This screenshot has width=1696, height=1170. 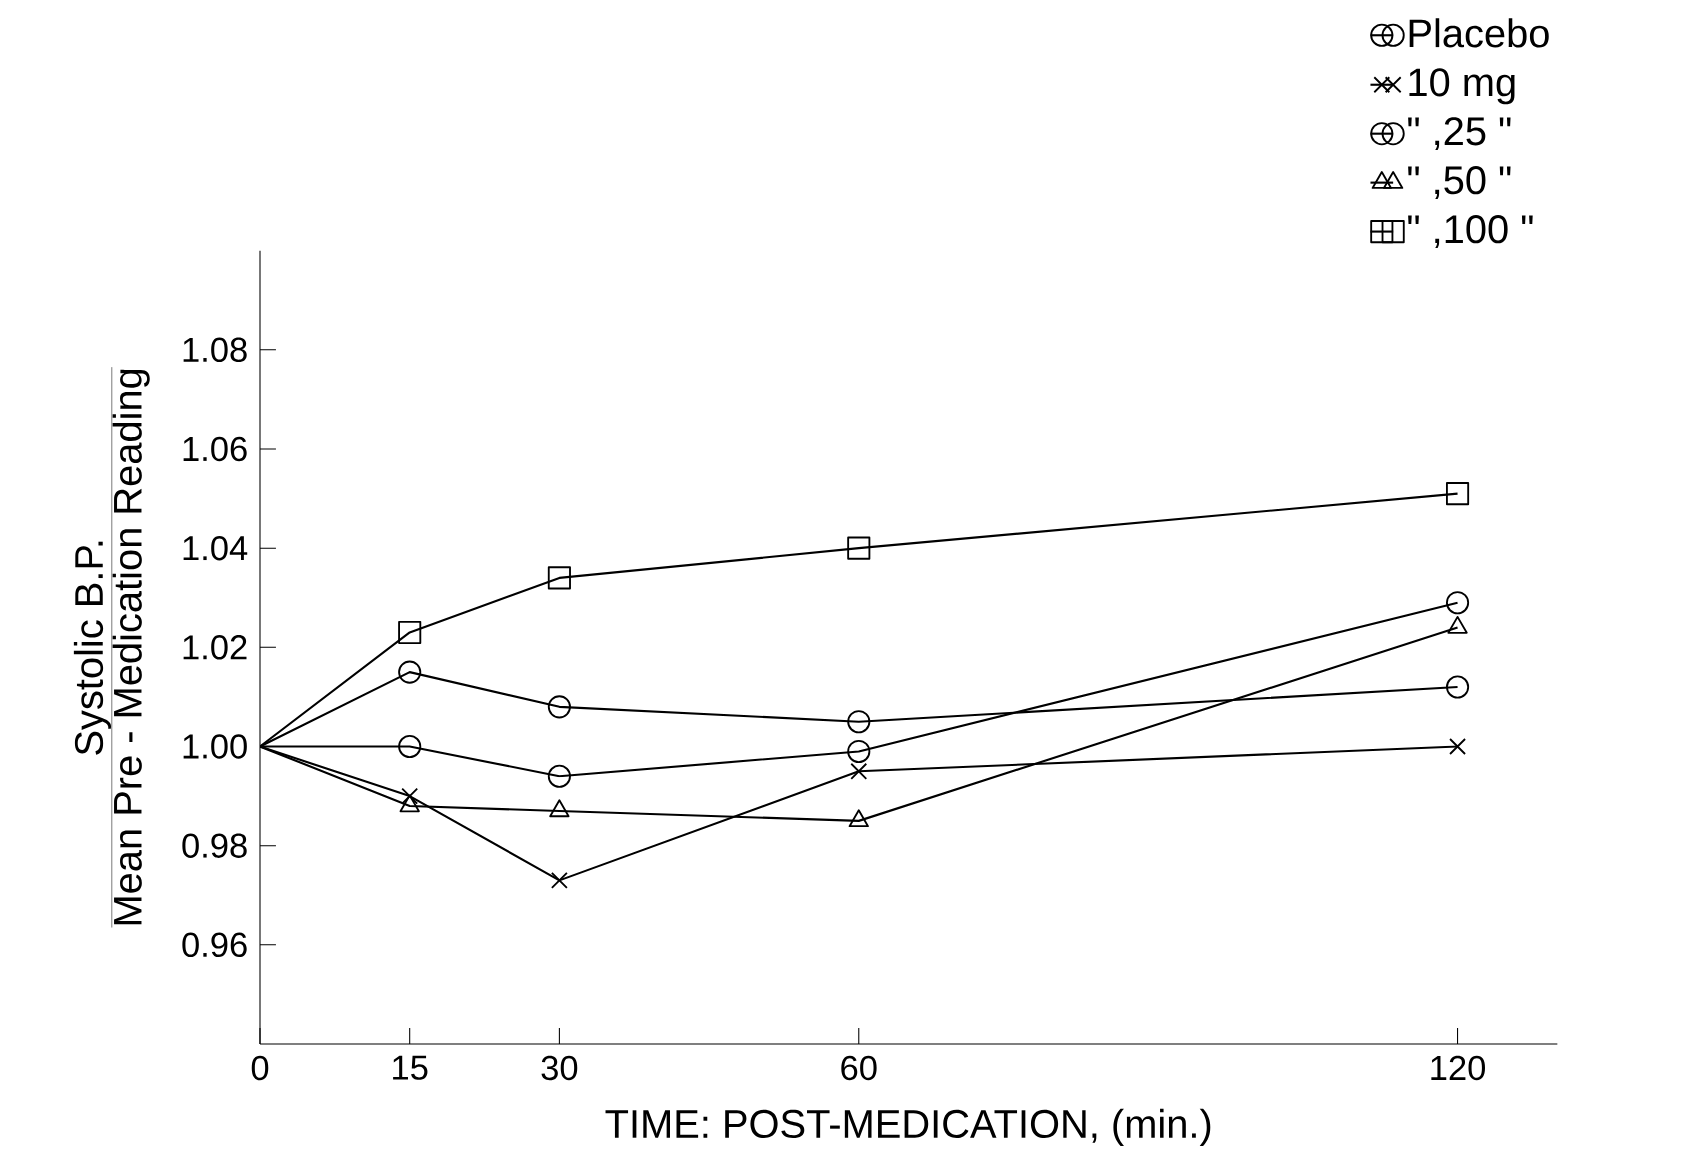 I want to click on legend-label: 10 mg, so click(x=1462, y=86).